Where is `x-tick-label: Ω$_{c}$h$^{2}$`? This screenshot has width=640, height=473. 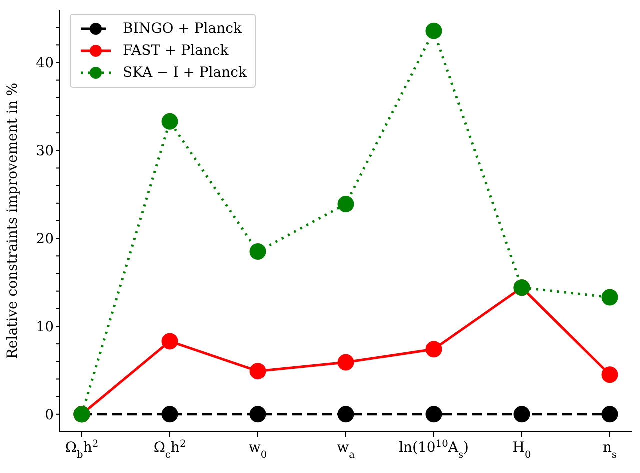
x-tick-label: Ω$_{c}$h$^{2}$ is located at coordinates (170, 449).